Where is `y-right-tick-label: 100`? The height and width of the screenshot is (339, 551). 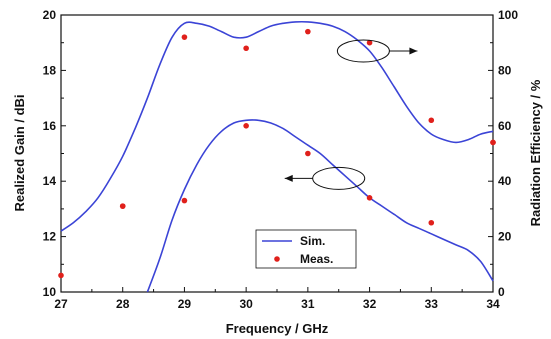 y-right-tick-label: 100 is located at coordinates (508, 15).